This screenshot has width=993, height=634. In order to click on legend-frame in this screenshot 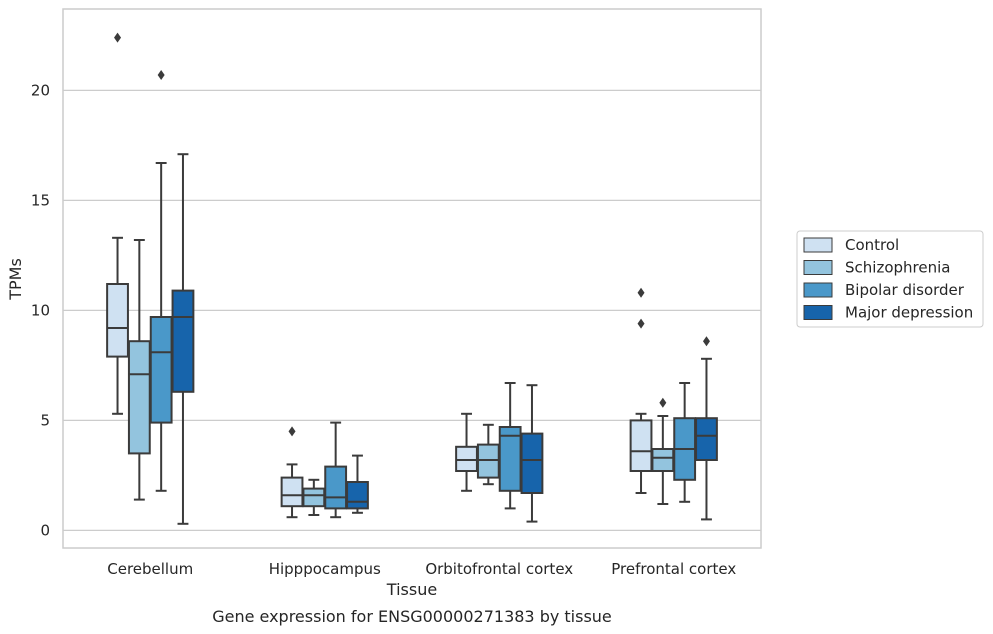, I will do `click(890, 279)`.